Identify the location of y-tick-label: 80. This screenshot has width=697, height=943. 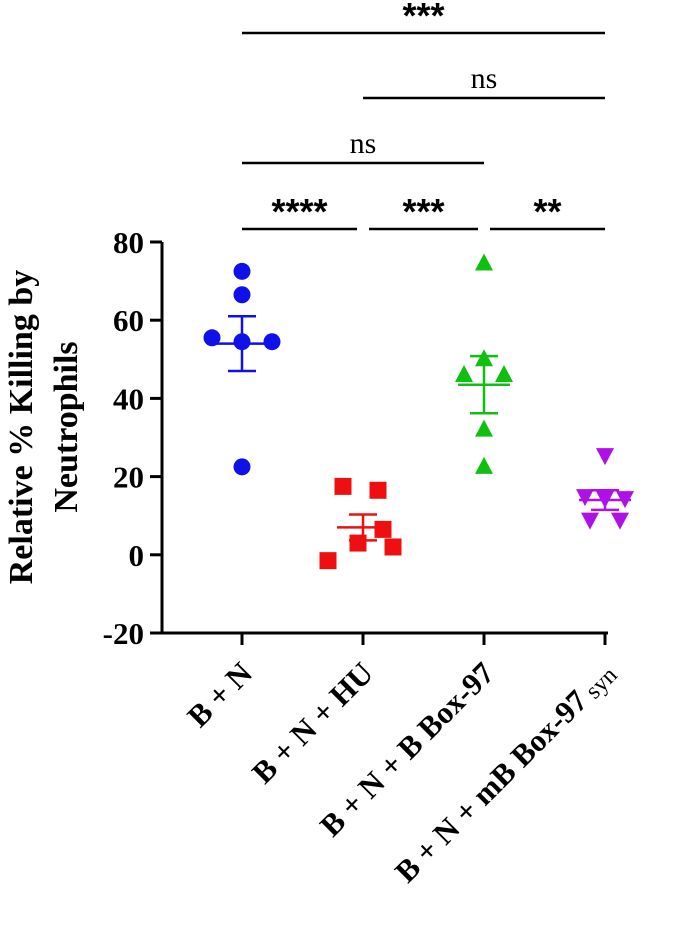
(128, 242).